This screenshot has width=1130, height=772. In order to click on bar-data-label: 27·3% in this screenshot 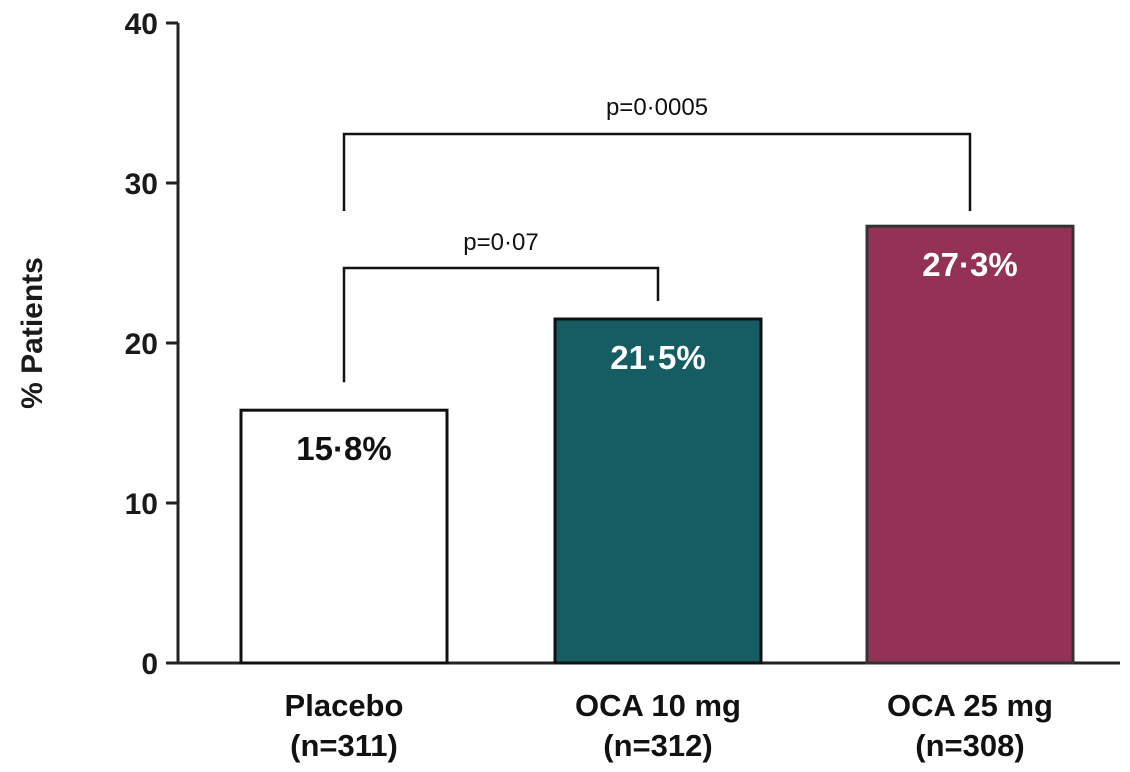, I will do `click(969, 264)`.